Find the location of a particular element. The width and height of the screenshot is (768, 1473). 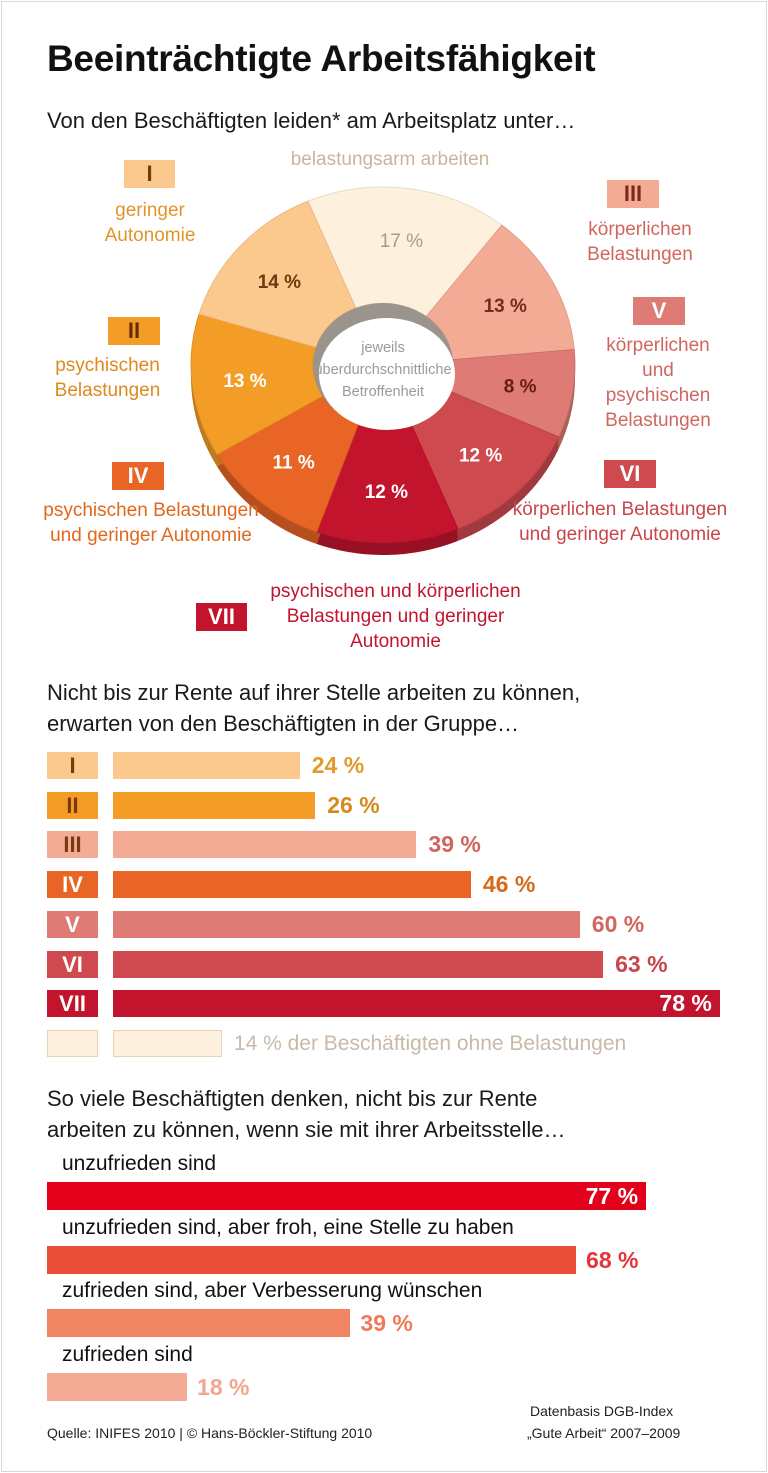

group-bar-value: 46 % is located at coordinates (509, 884).